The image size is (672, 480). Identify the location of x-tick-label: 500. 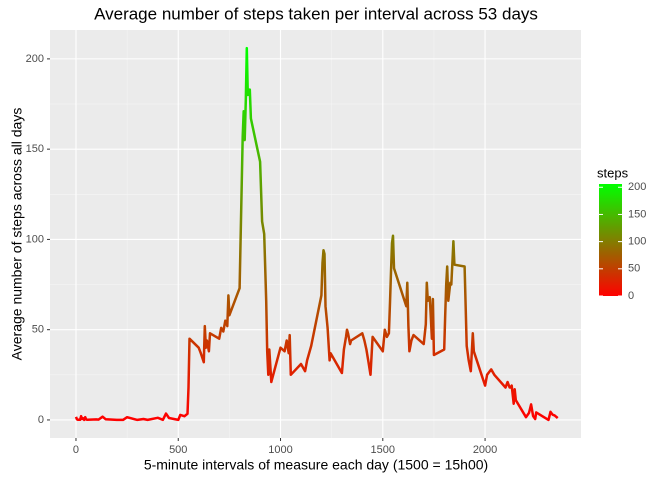
(178, 450).